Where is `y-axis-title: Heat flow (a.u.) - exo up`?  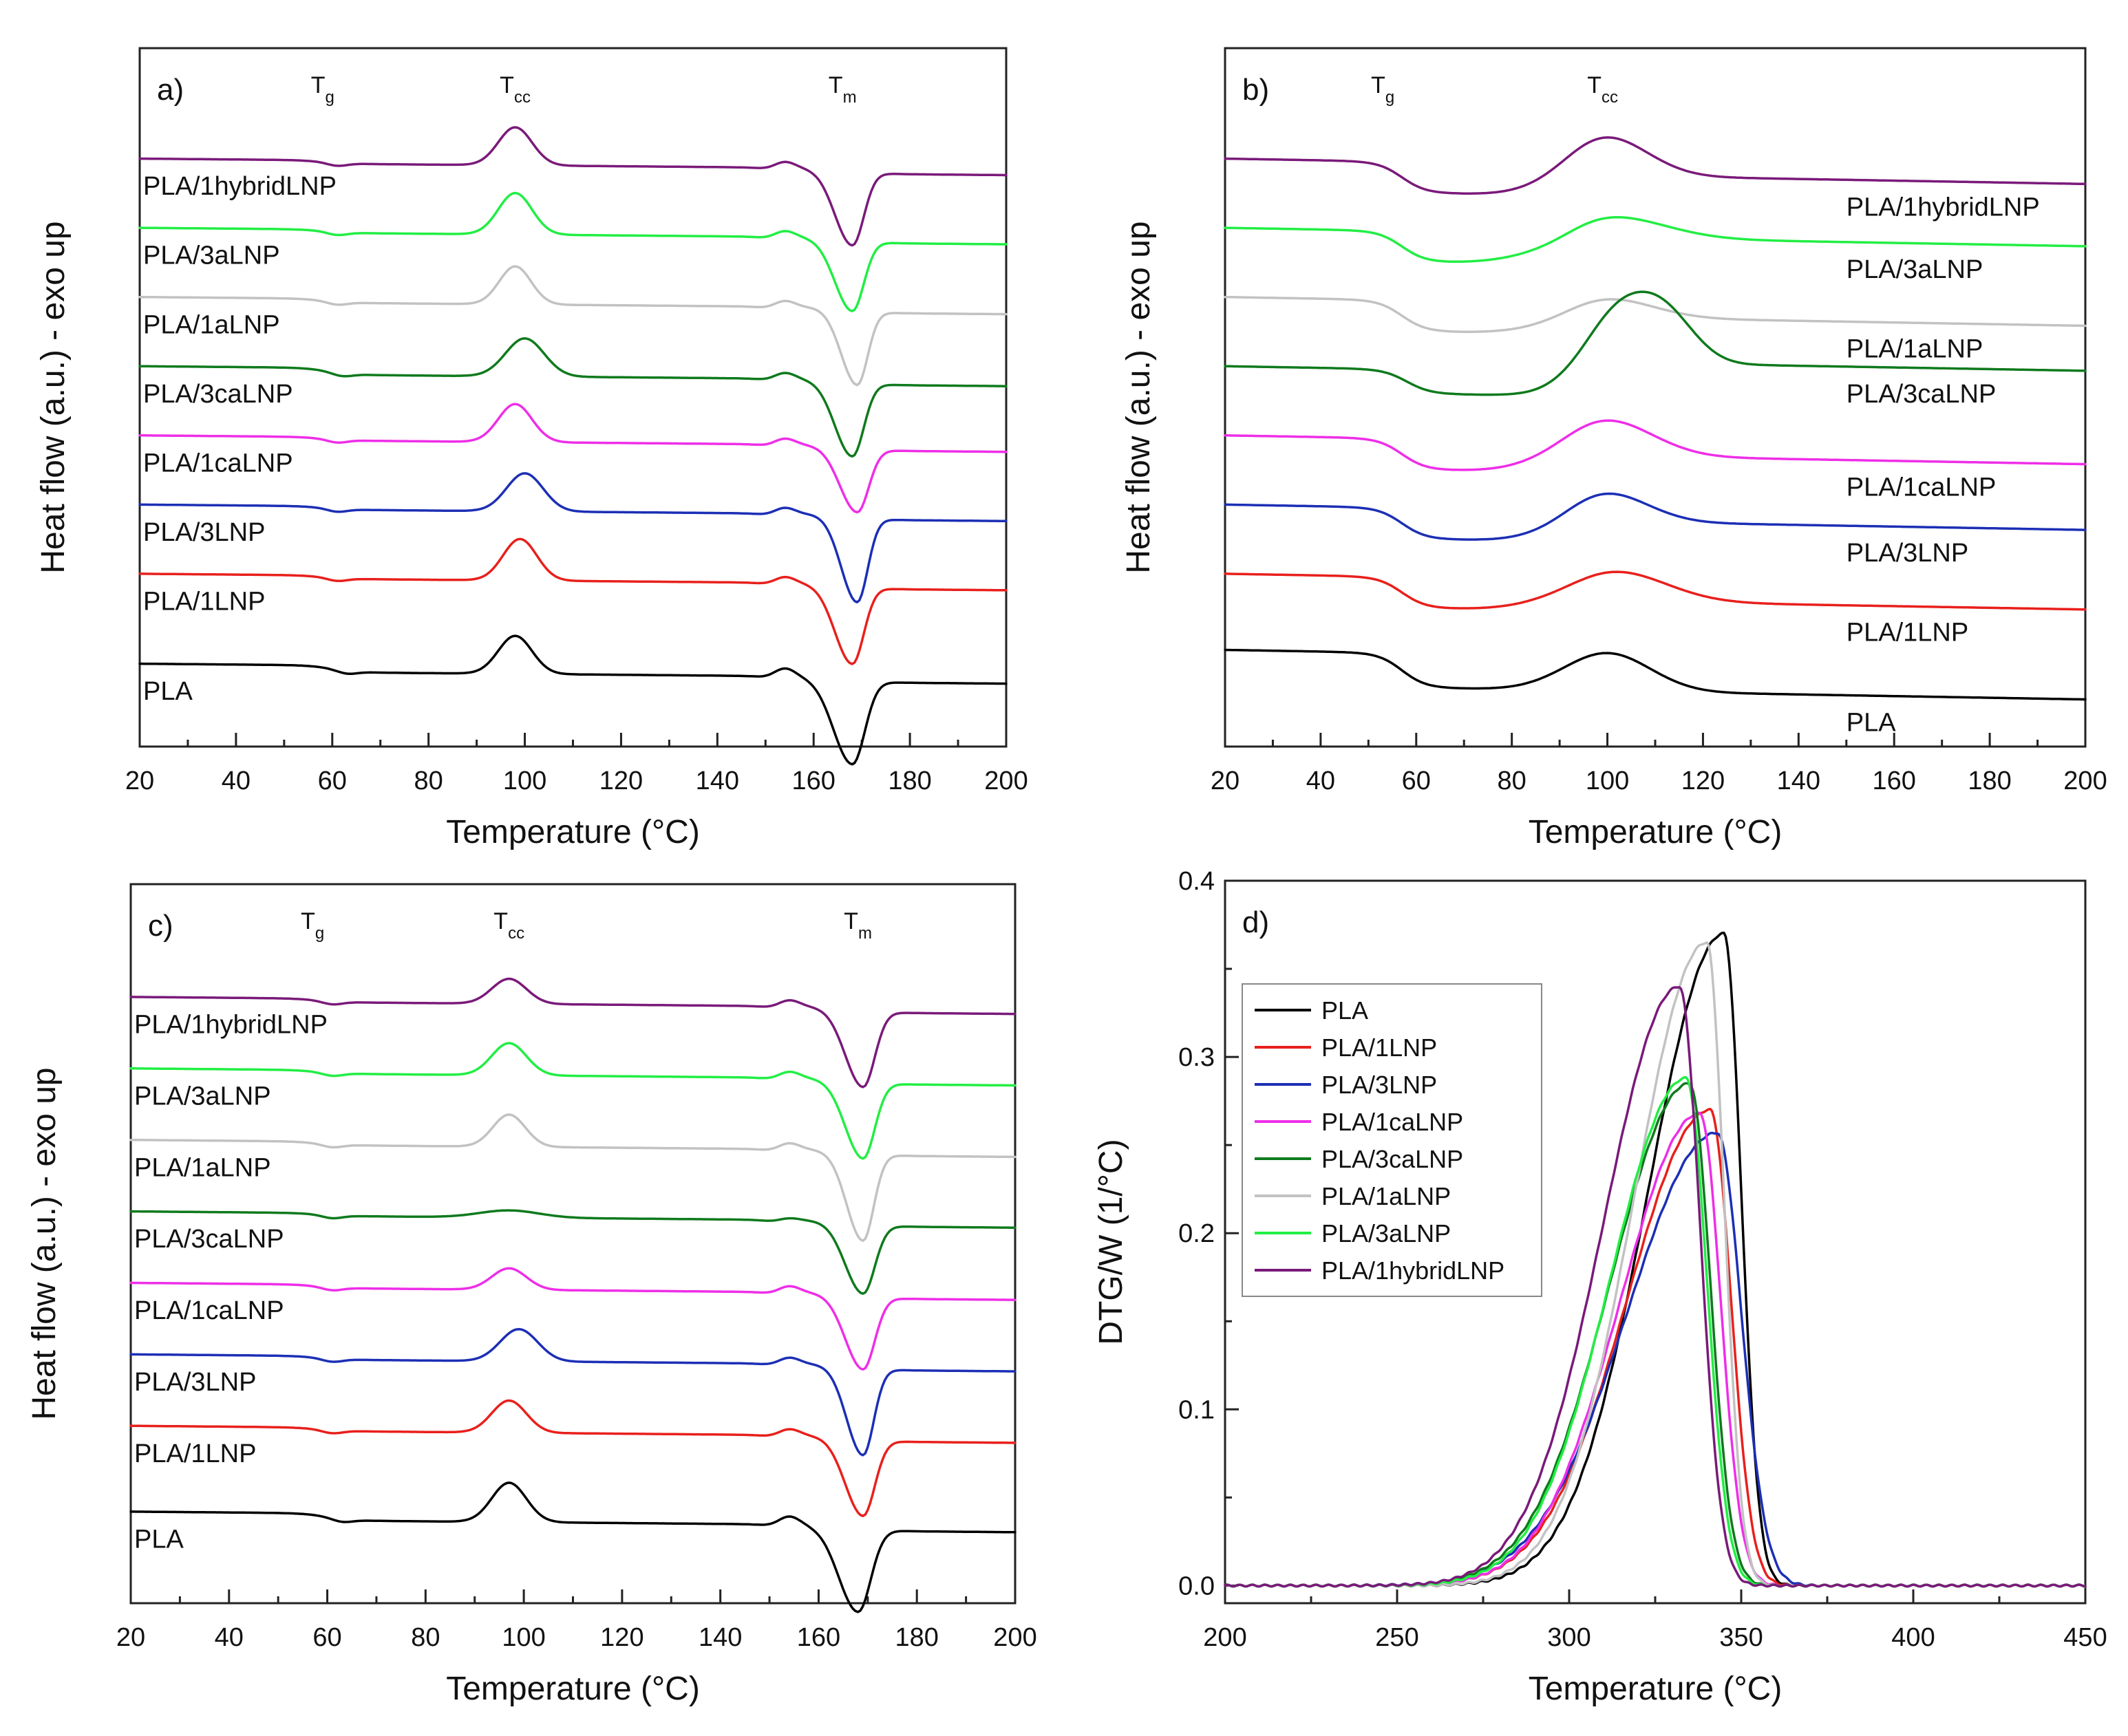
y-axis-title: Heat flow (a.u.) - exo up is located at coordinates (44, 1243).